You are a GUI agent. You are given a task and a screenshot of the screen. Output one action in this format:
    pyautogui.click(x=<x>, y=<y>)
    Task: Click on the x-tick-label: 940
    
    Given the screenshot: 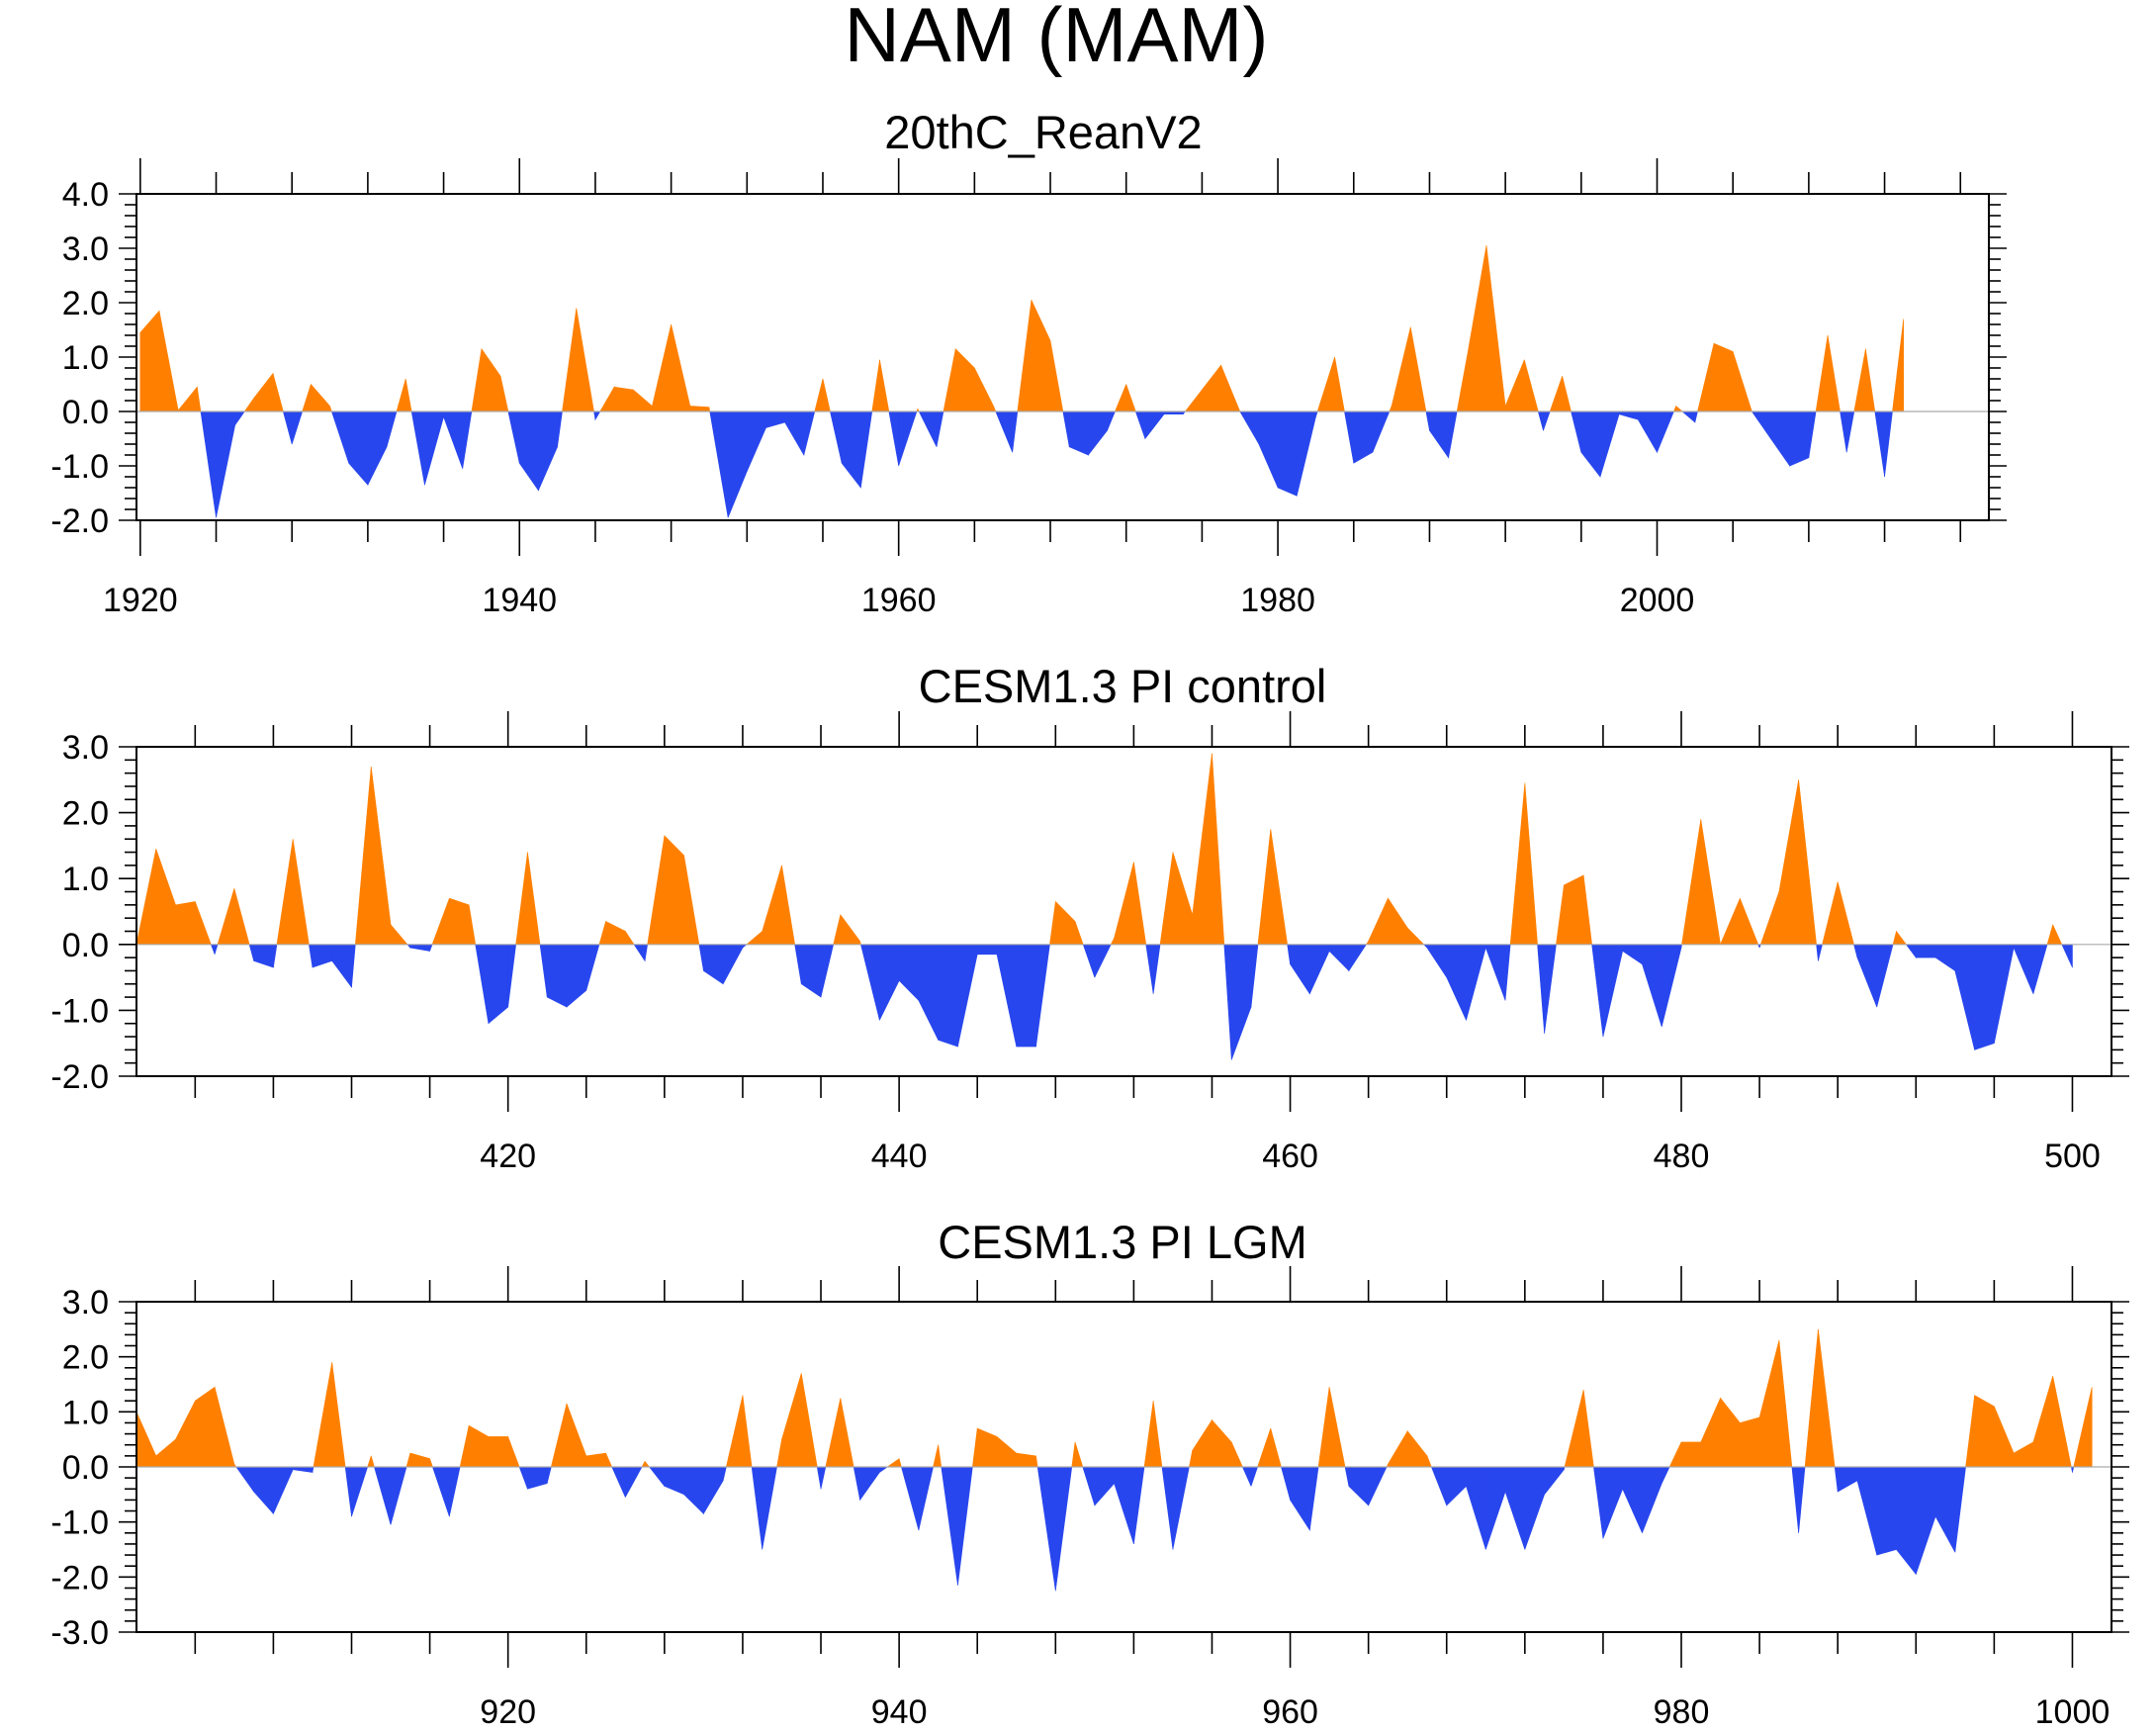 What is the action you would take?
    pyautogui.click(x=899, y=1712)
    